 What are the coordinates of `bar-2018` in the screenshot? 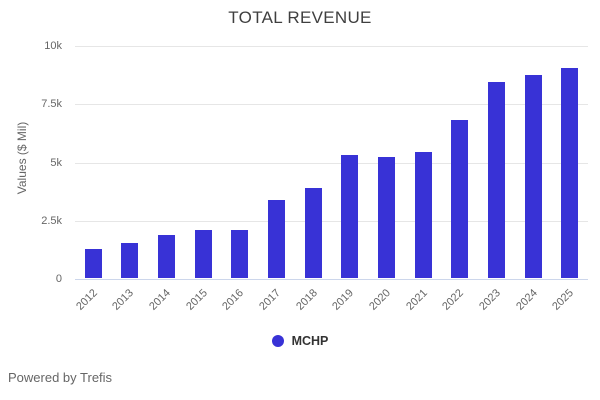 It's located at (313, 233).